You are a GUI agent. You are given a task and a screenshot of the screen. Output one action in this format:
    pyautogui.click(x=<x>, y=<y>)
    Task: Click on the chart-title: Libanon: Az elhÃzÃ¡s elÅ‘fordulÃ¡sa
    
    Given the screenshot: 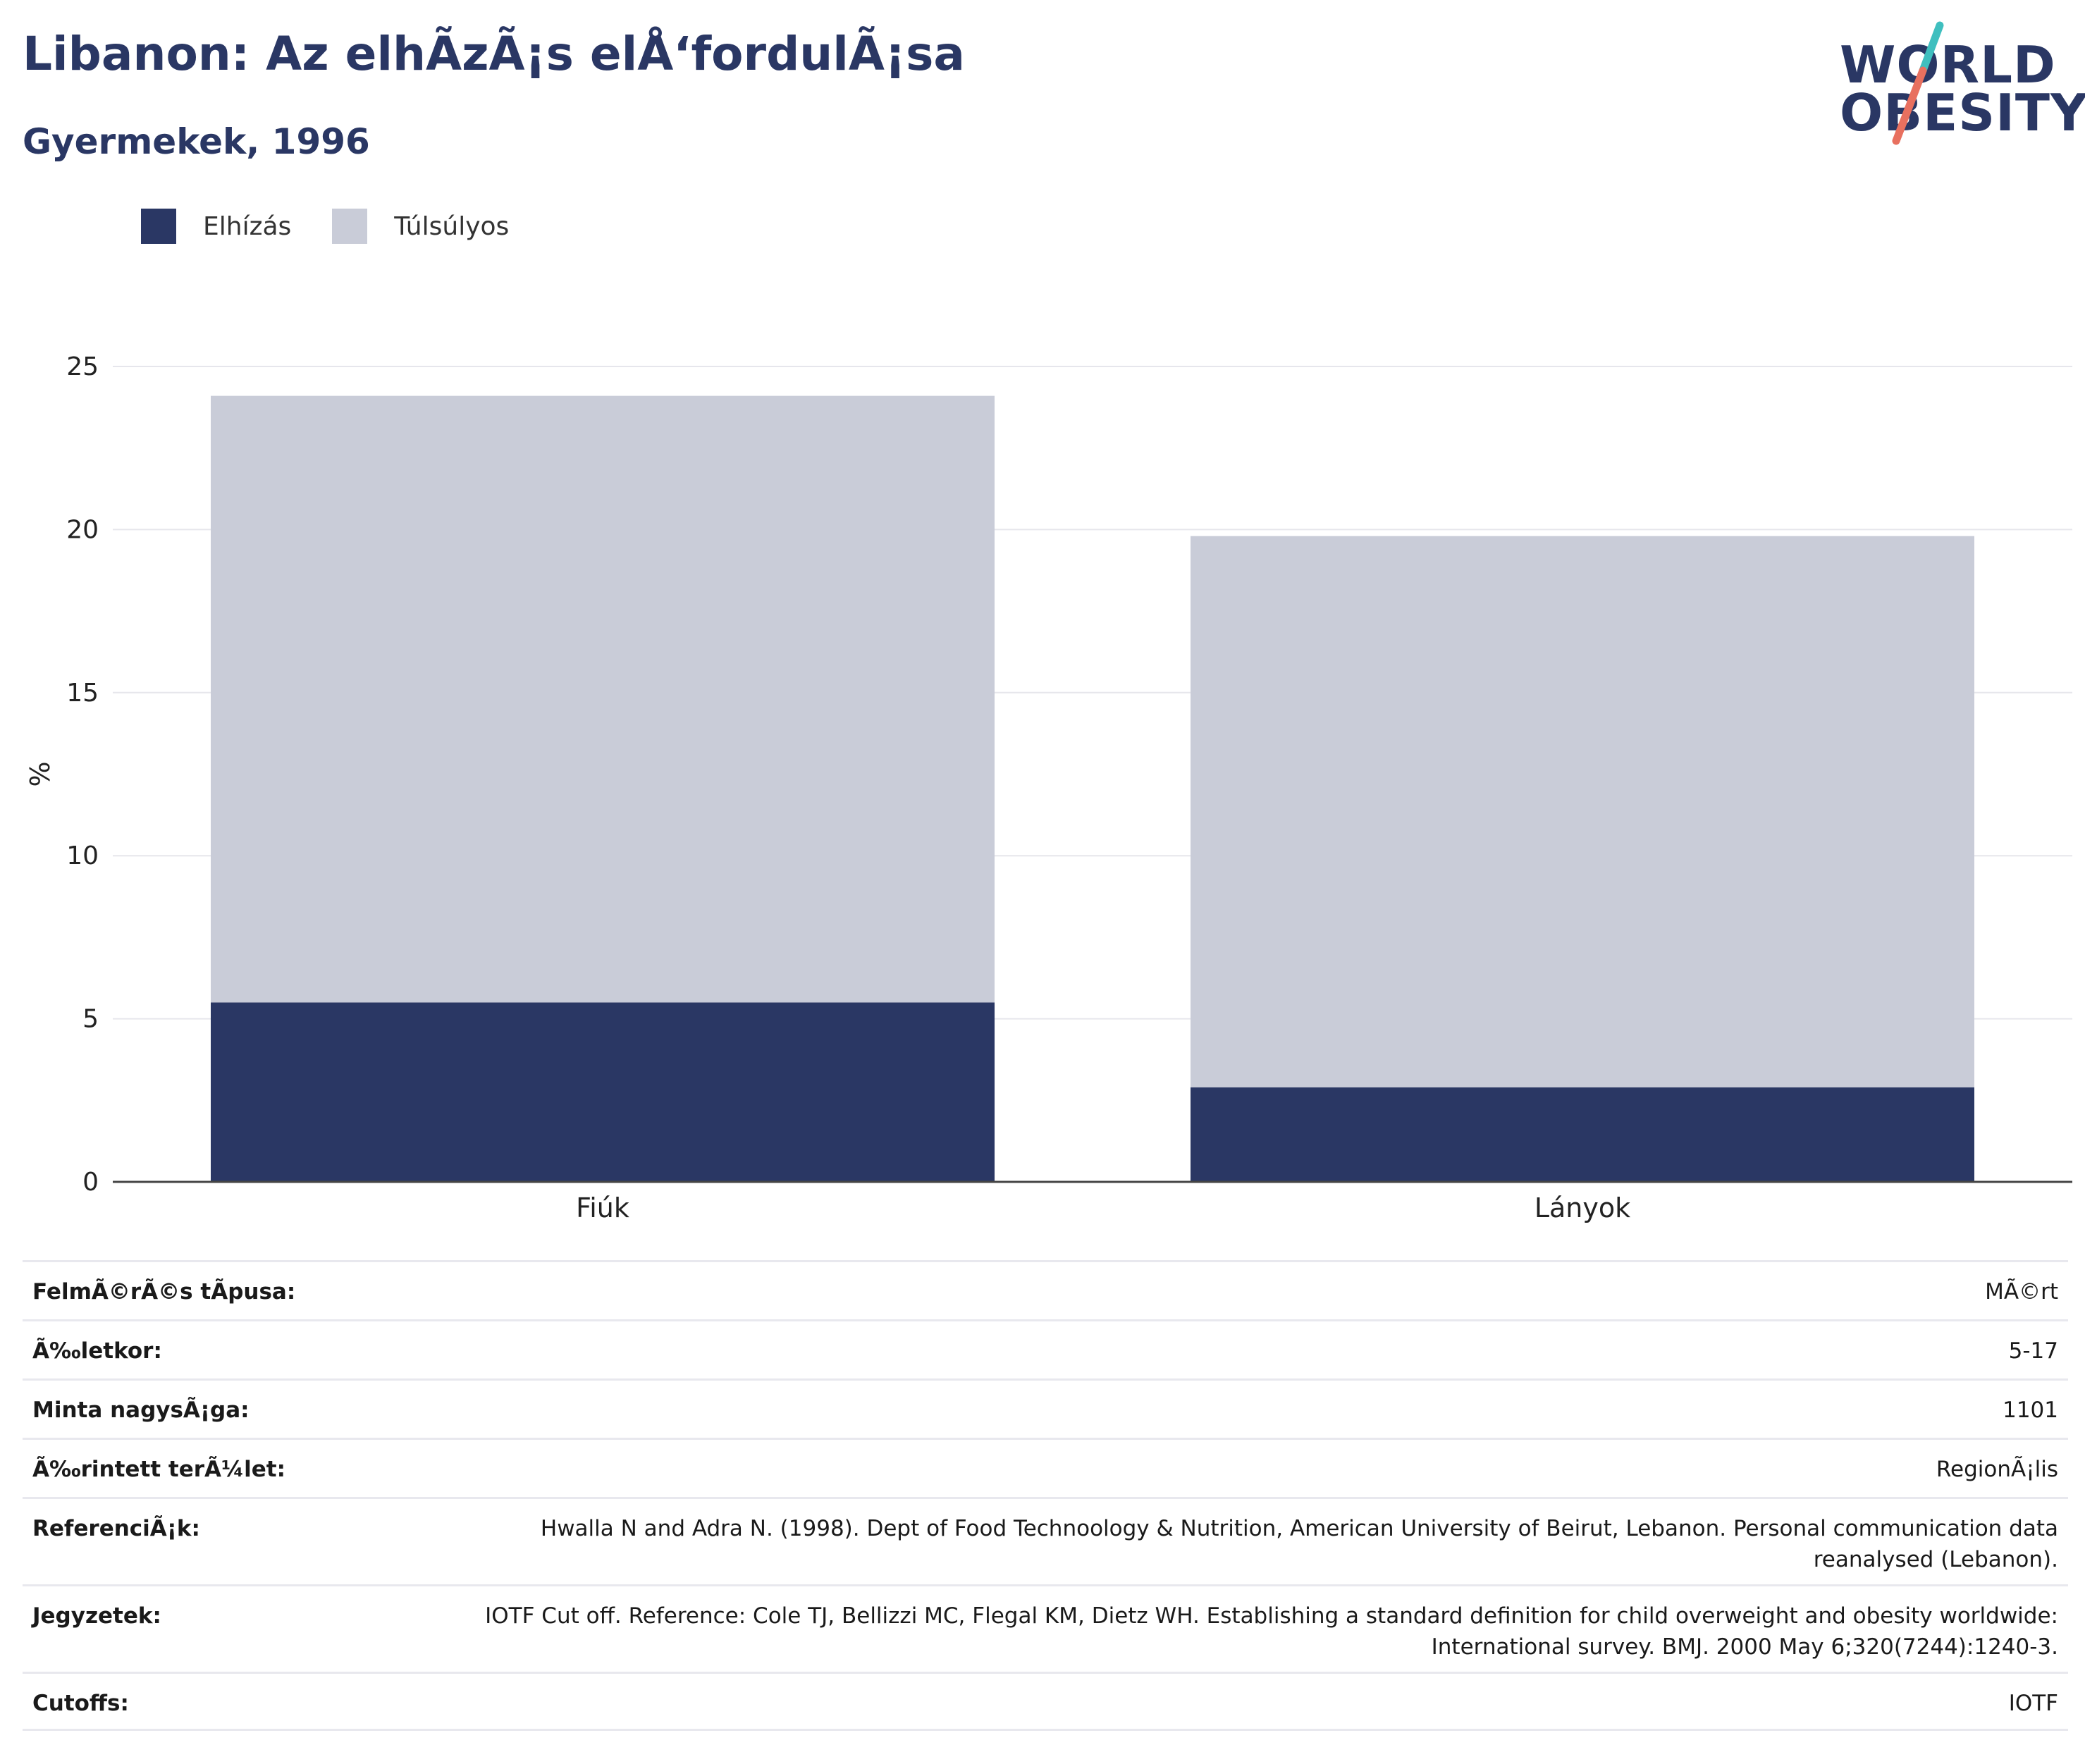 What is the action you would take?
    pyautogui.click(x=494, y=54)
    